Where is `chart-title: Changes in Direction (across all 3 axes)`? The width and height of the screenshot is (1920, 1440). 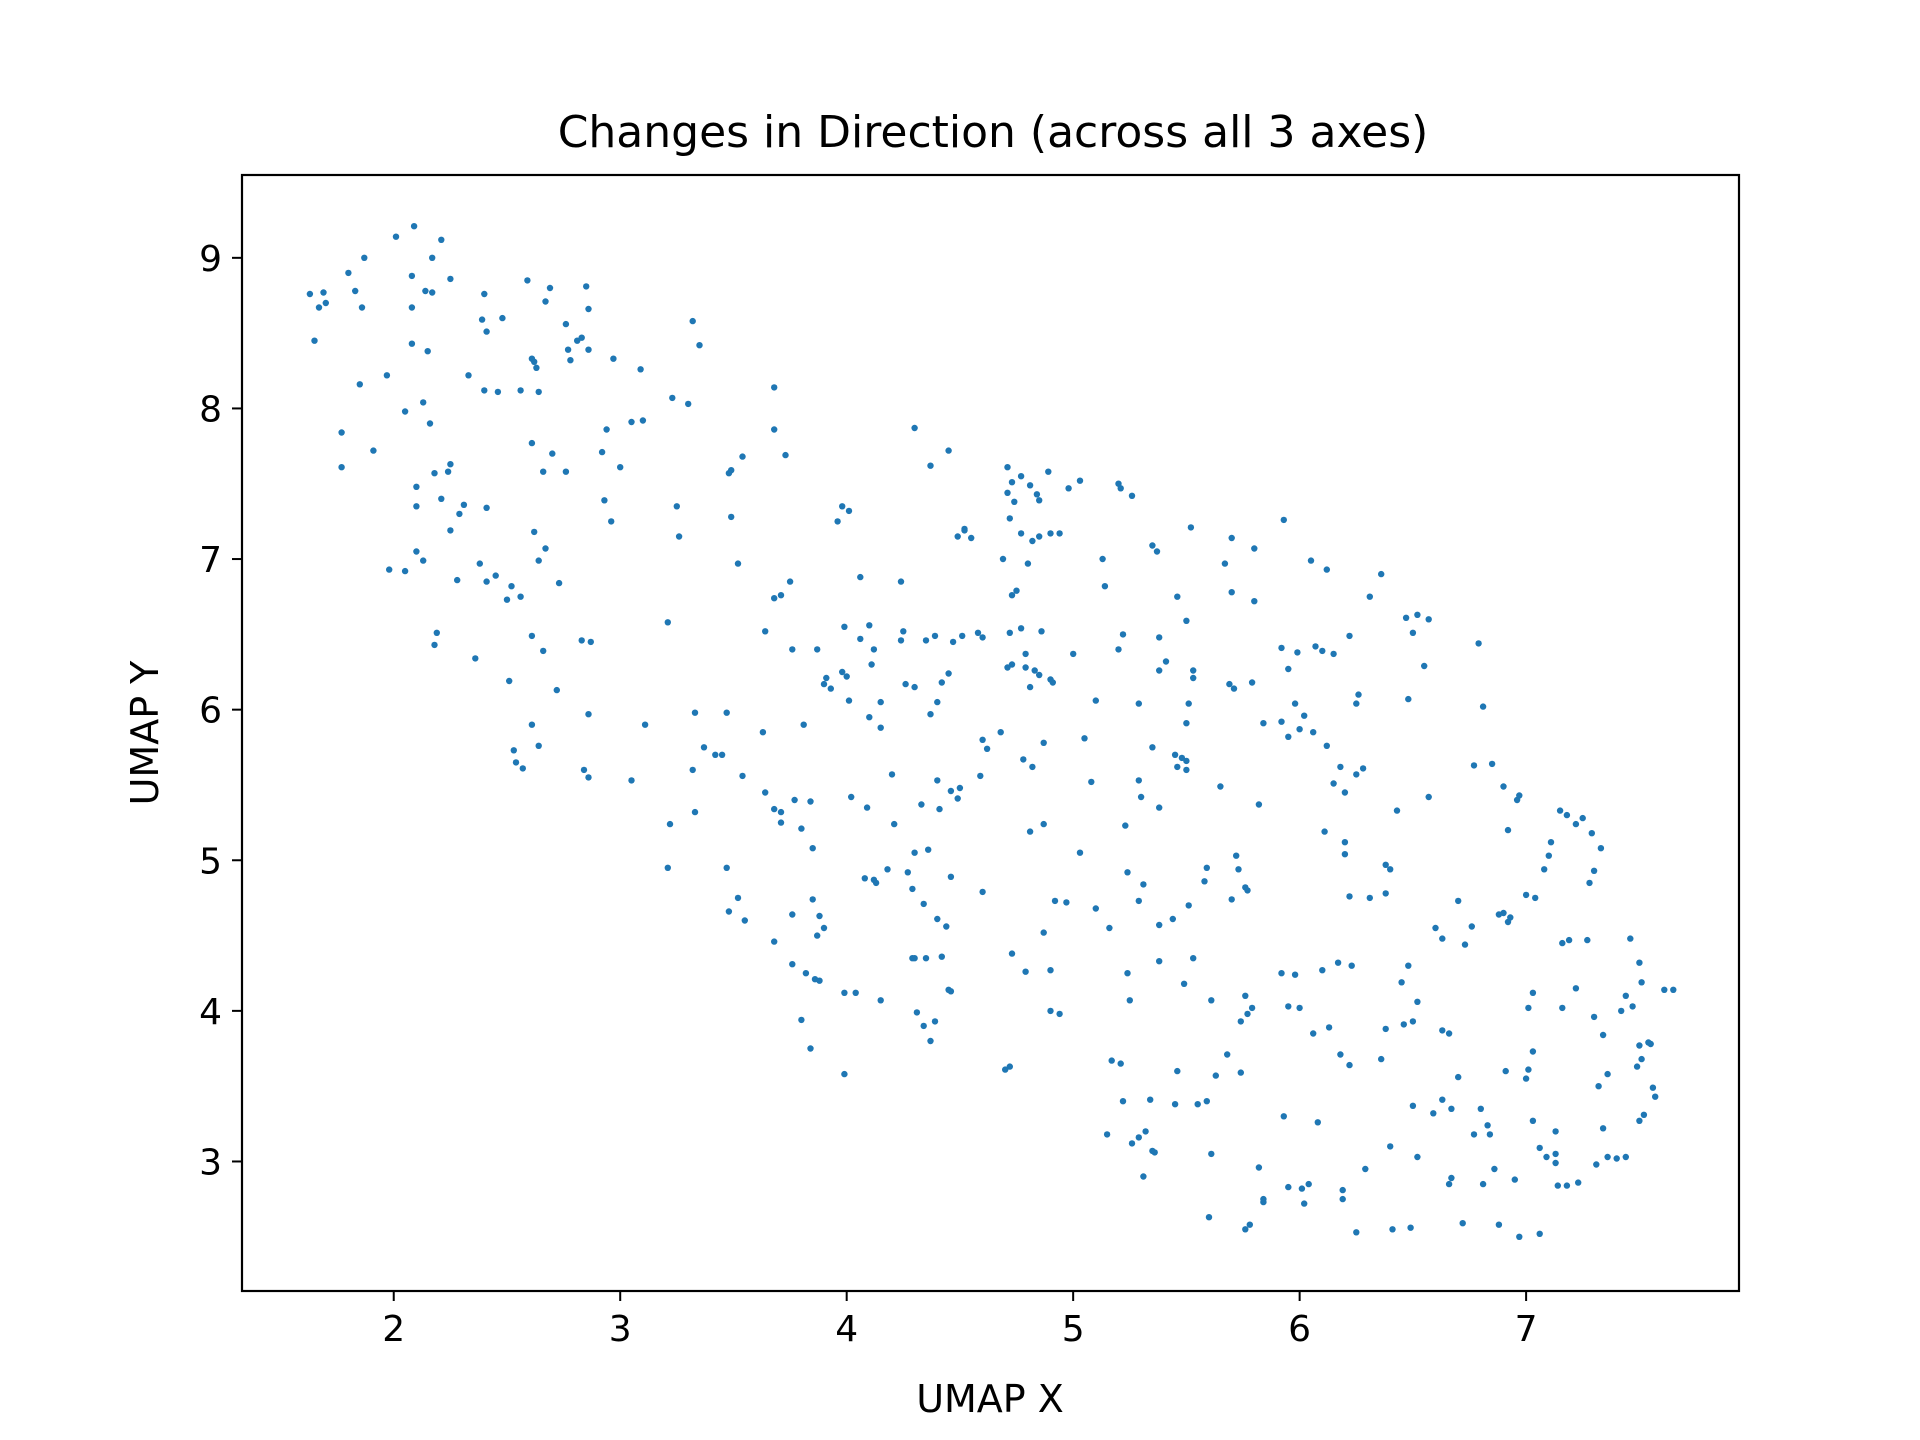 chart-title: Changes in Direction (across all 3 axes) is located at coordinates (993, 132).